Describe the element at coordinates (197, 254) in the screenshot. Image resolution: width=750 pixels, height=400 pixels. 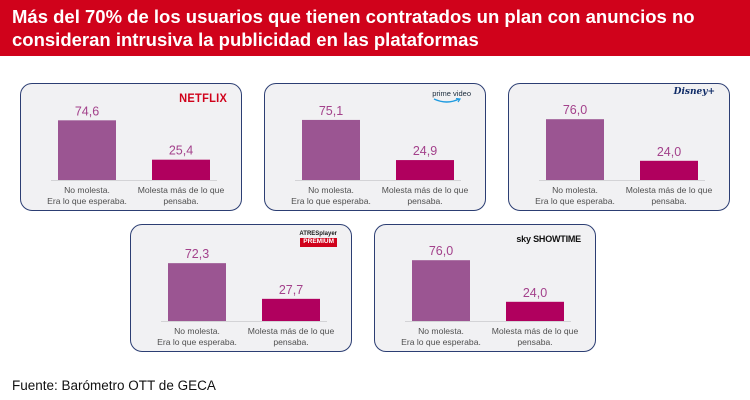
I see `data-label-1: 72,3` at that location.